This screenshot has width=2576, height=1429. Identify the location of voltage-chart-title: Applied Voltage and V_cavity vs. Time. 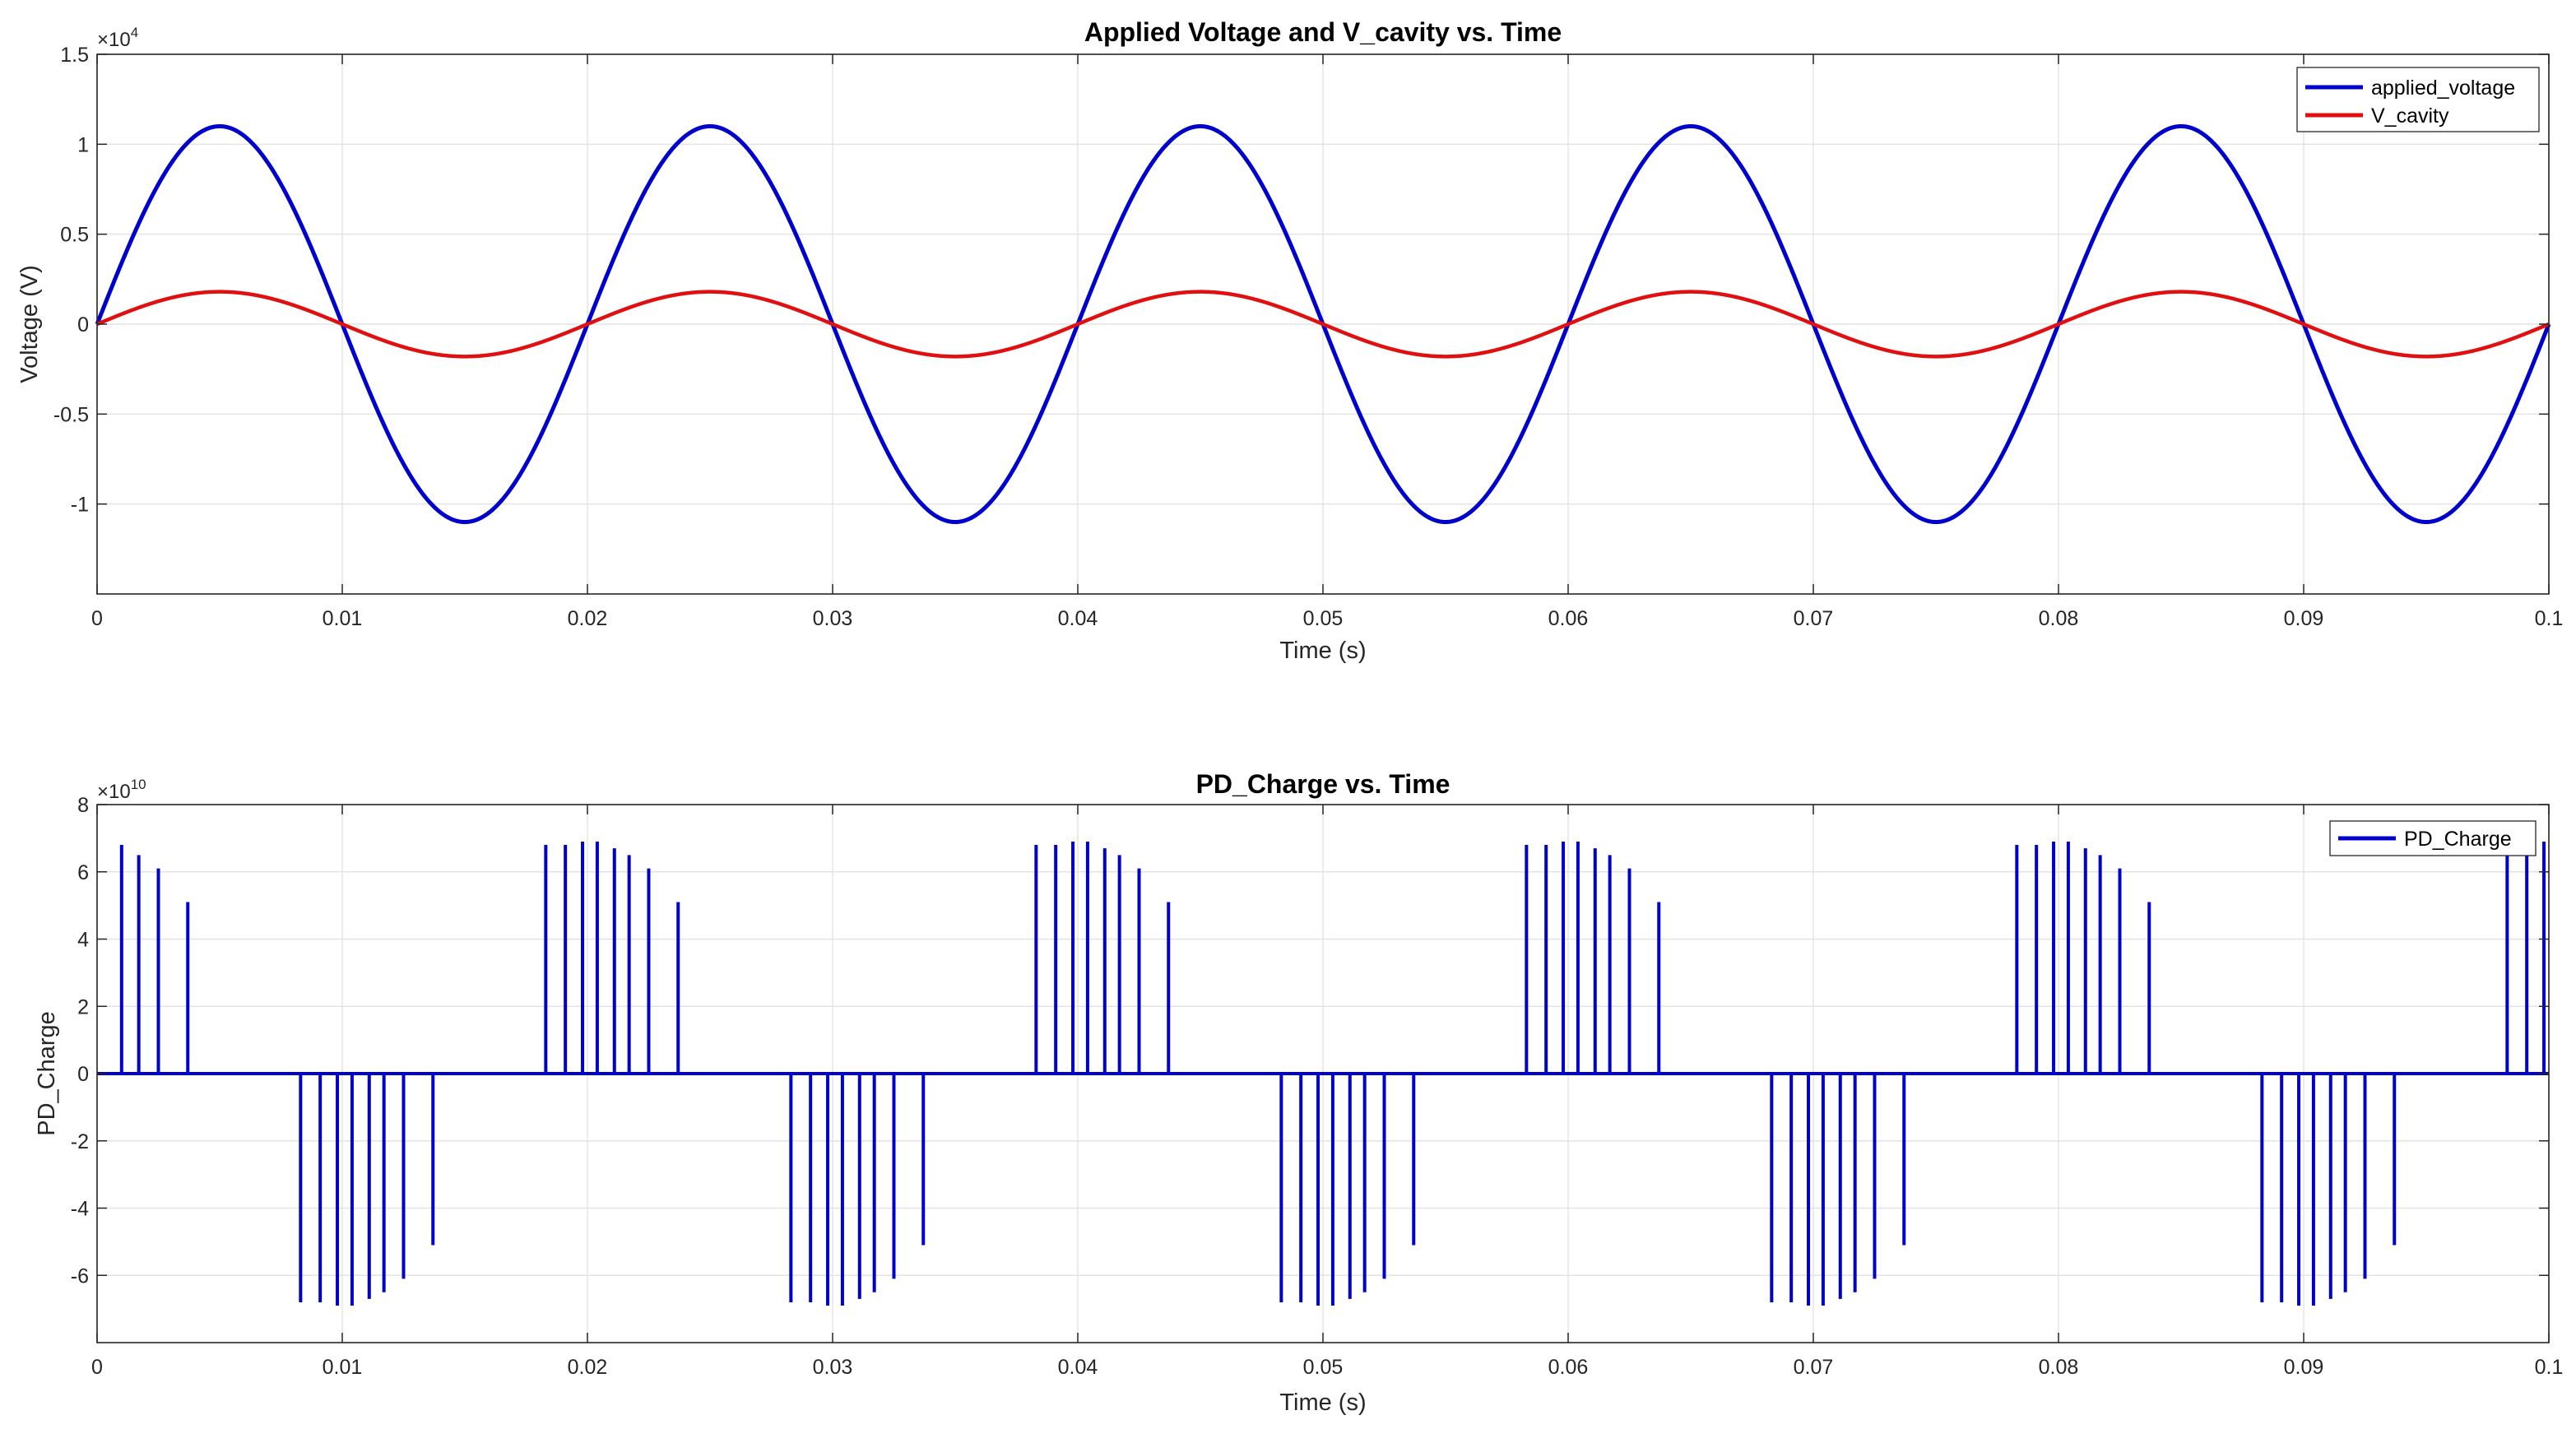
(1323, 32).